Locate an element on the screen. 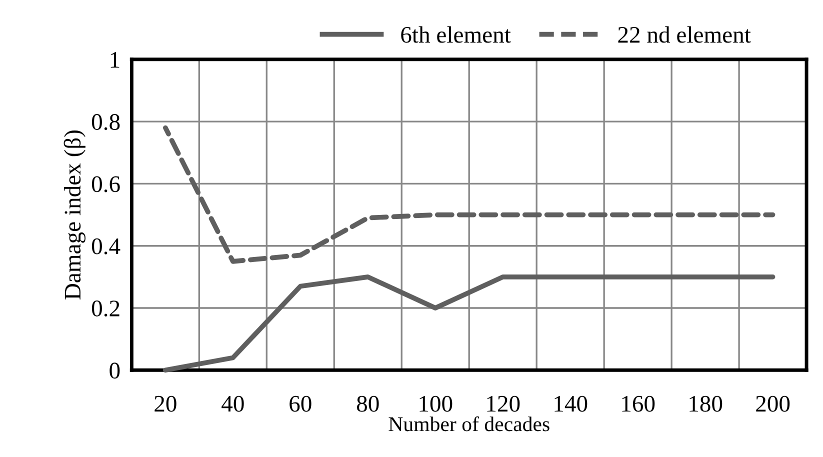 This screenshot has width=823, height=457. y-tick-label: 0.4 is located at coordinates (106, 246).